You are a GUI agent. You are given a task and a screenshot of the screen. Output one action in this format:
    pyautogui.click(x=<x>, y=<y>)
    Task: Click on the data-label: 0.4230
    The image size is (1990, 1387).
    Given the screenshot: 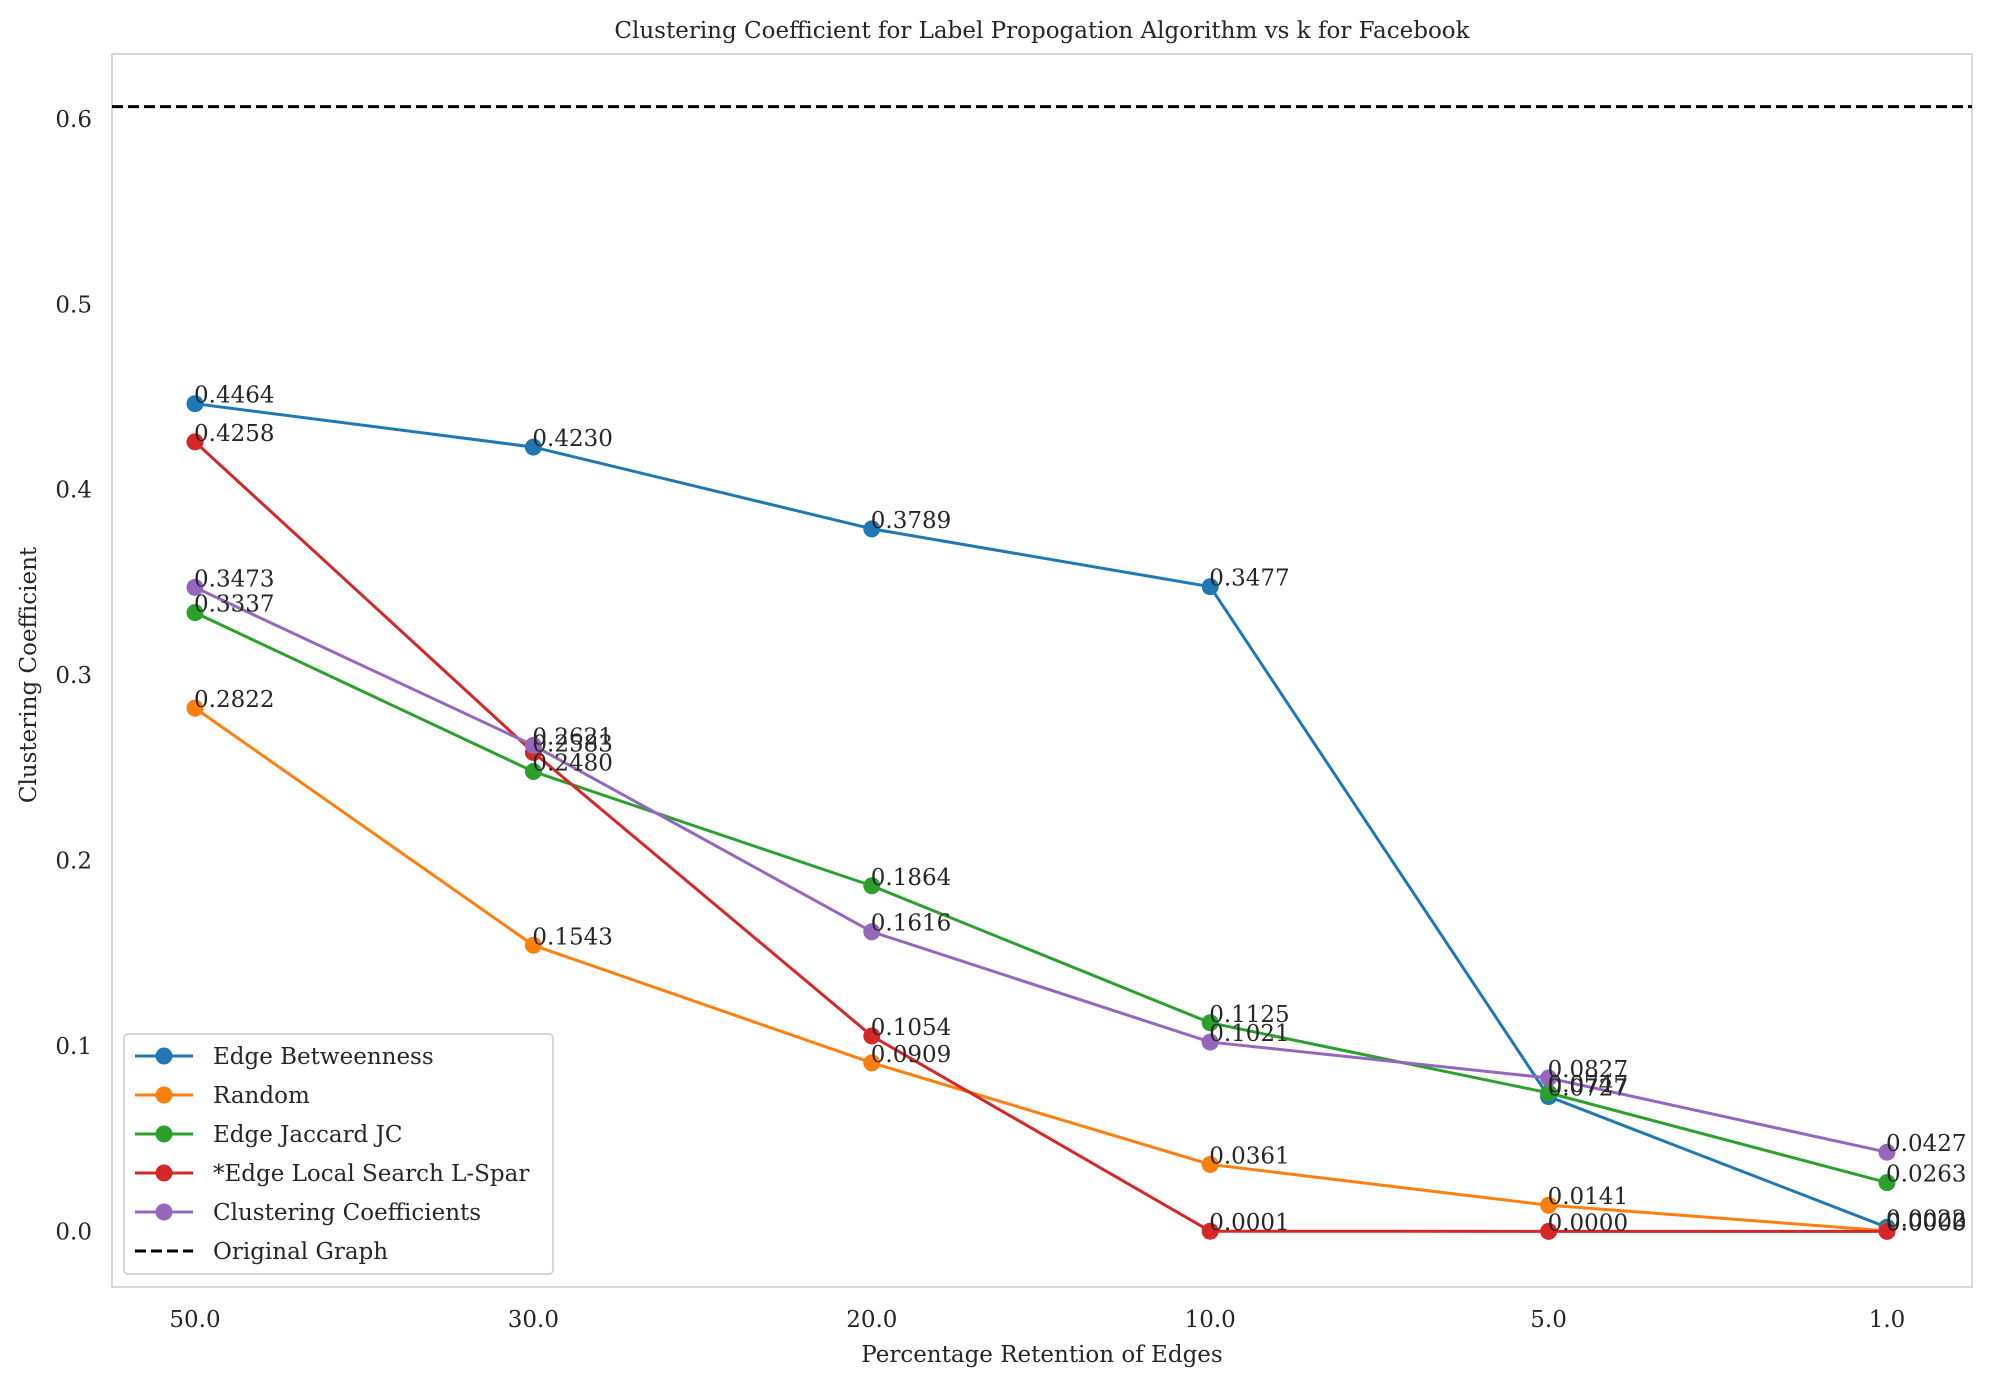 What is the action you would take?
    pyautogui.click(x=572, y=439)
    